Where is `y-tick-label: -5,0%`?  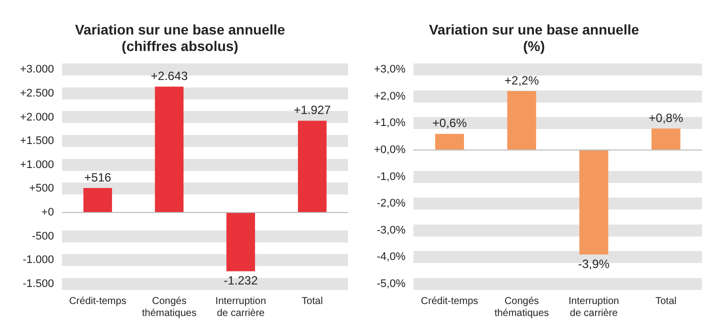
y-tick-label: -5,0% is located at coordinates (391, 284).